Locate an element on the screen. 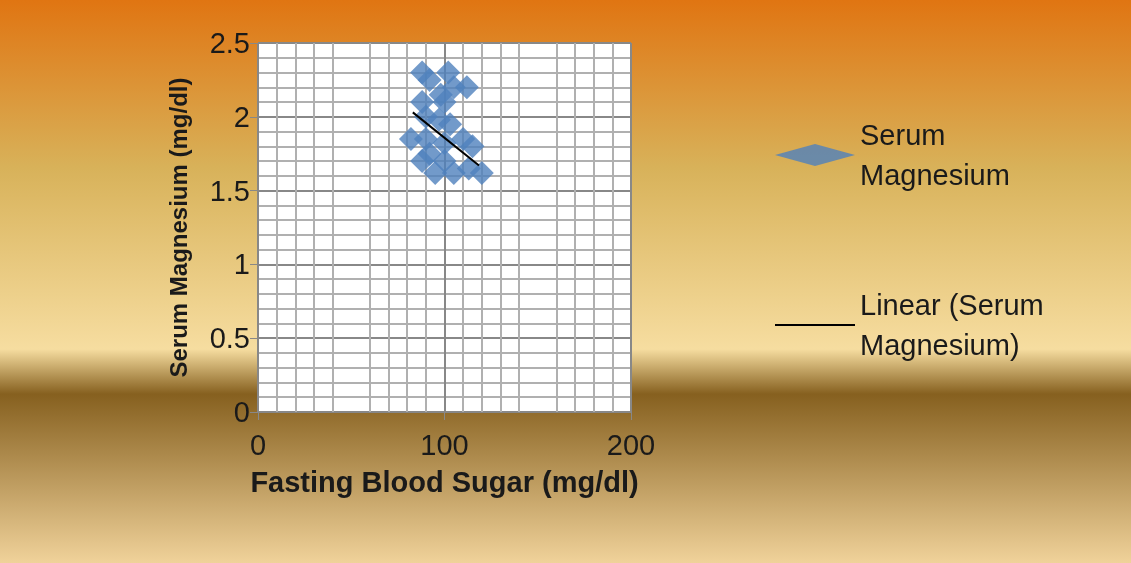  x-axis-title: Fasting Blood Sugar (mg/dl) is located at coordinates (444, 481).